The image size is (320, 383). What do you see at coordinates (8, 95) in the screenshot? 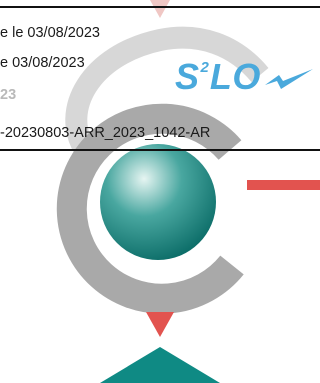
I see `stamp-faded-number: 23` at bounding box center [8, 95].